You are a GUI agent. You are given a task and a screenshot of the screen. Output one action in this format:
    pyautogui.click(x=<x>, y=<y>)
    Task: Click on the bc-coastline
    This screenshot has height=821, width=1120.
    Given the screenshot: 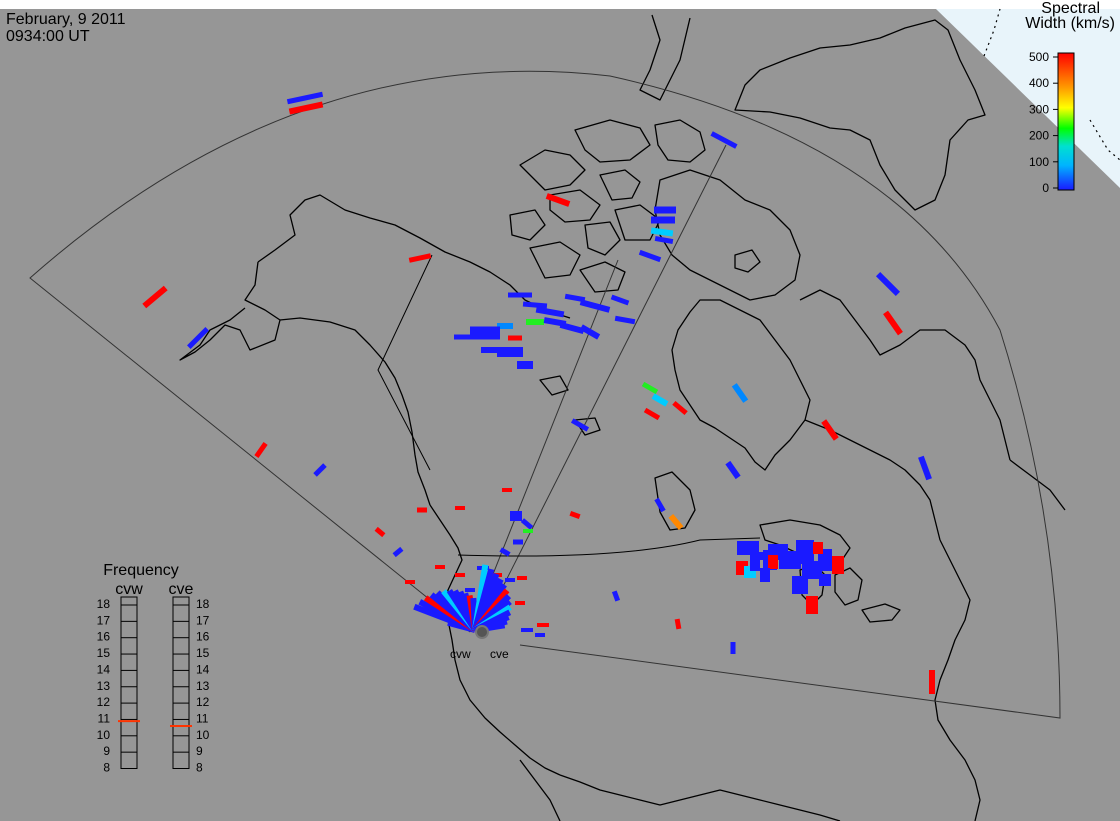 What is the action you would take?
    pyautogui.click(x=495, y=640)
    